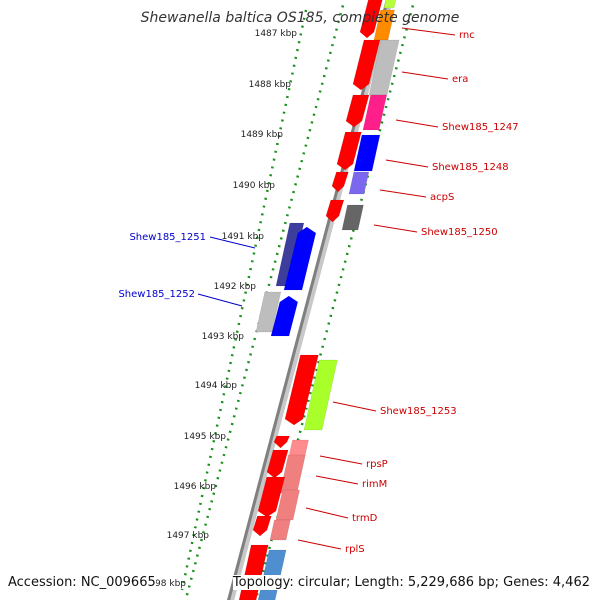 This screenshot has height=604, width=600. Describe the element at coordinates (254, 186) in the screenshot. I see `kbp-tick-label: 1490 kbp` at that location.